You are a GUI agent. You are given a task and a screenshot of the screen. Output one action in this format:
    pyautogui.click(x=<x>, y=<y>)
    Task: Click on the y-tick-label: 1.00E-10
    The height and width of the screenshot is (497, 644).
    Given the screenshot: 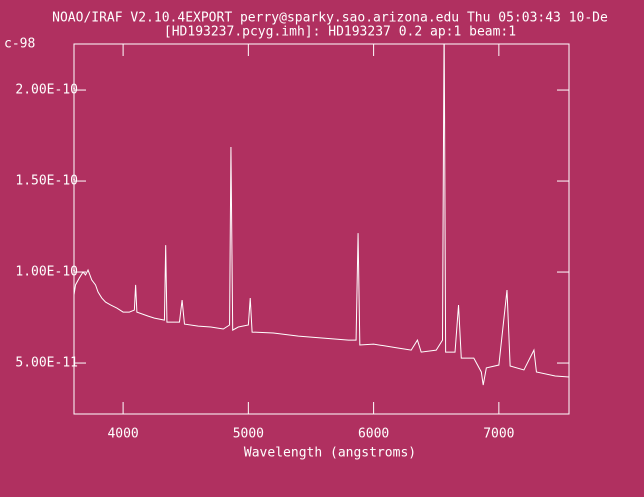 What is the action you would take?
    pyautogui.click(x=46, y=272)
    